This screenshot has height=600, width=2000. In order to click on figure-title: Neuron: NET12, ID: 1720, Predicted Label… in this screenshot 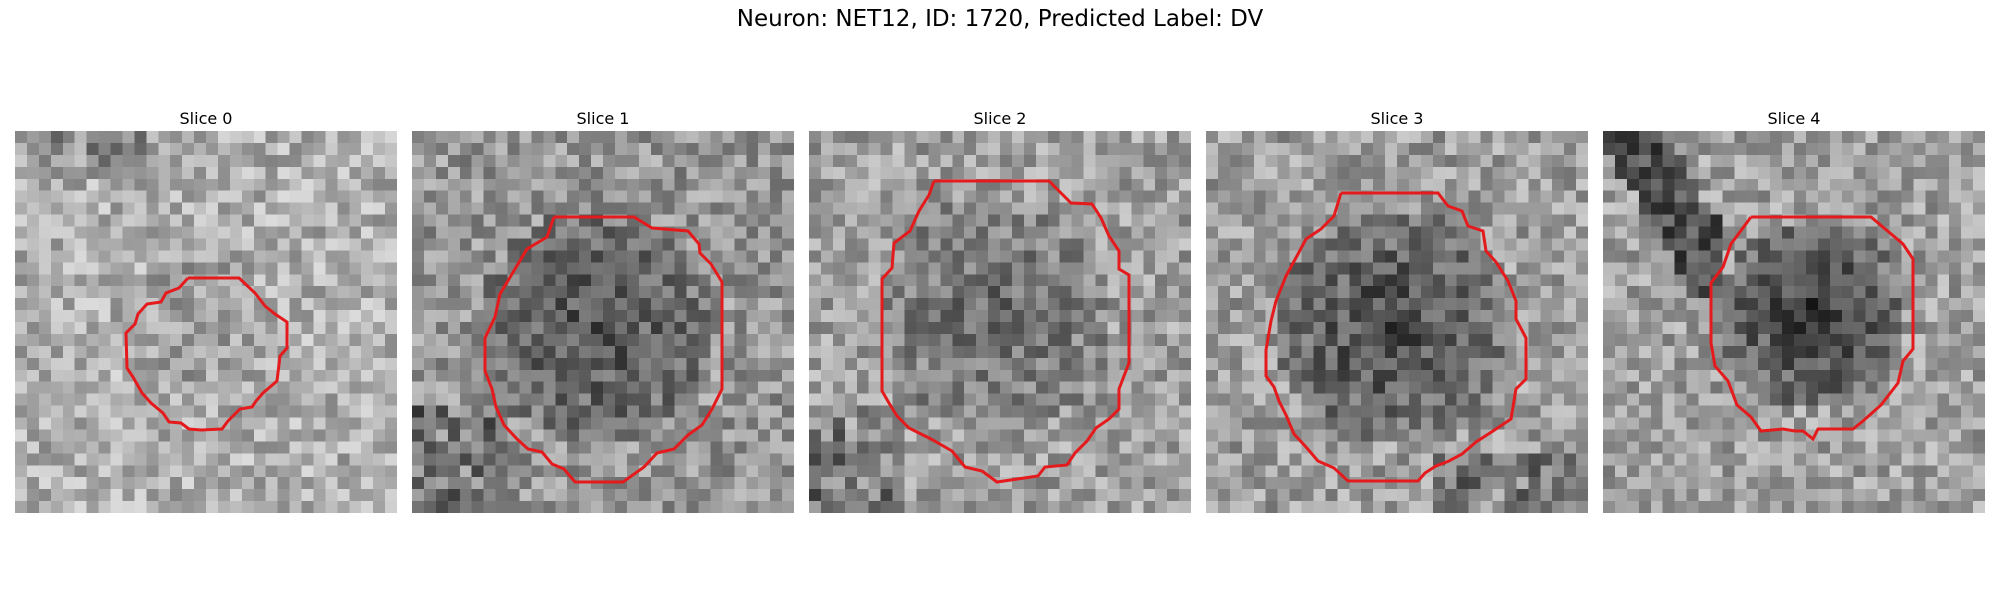, I will do `click(1000, 19)`.